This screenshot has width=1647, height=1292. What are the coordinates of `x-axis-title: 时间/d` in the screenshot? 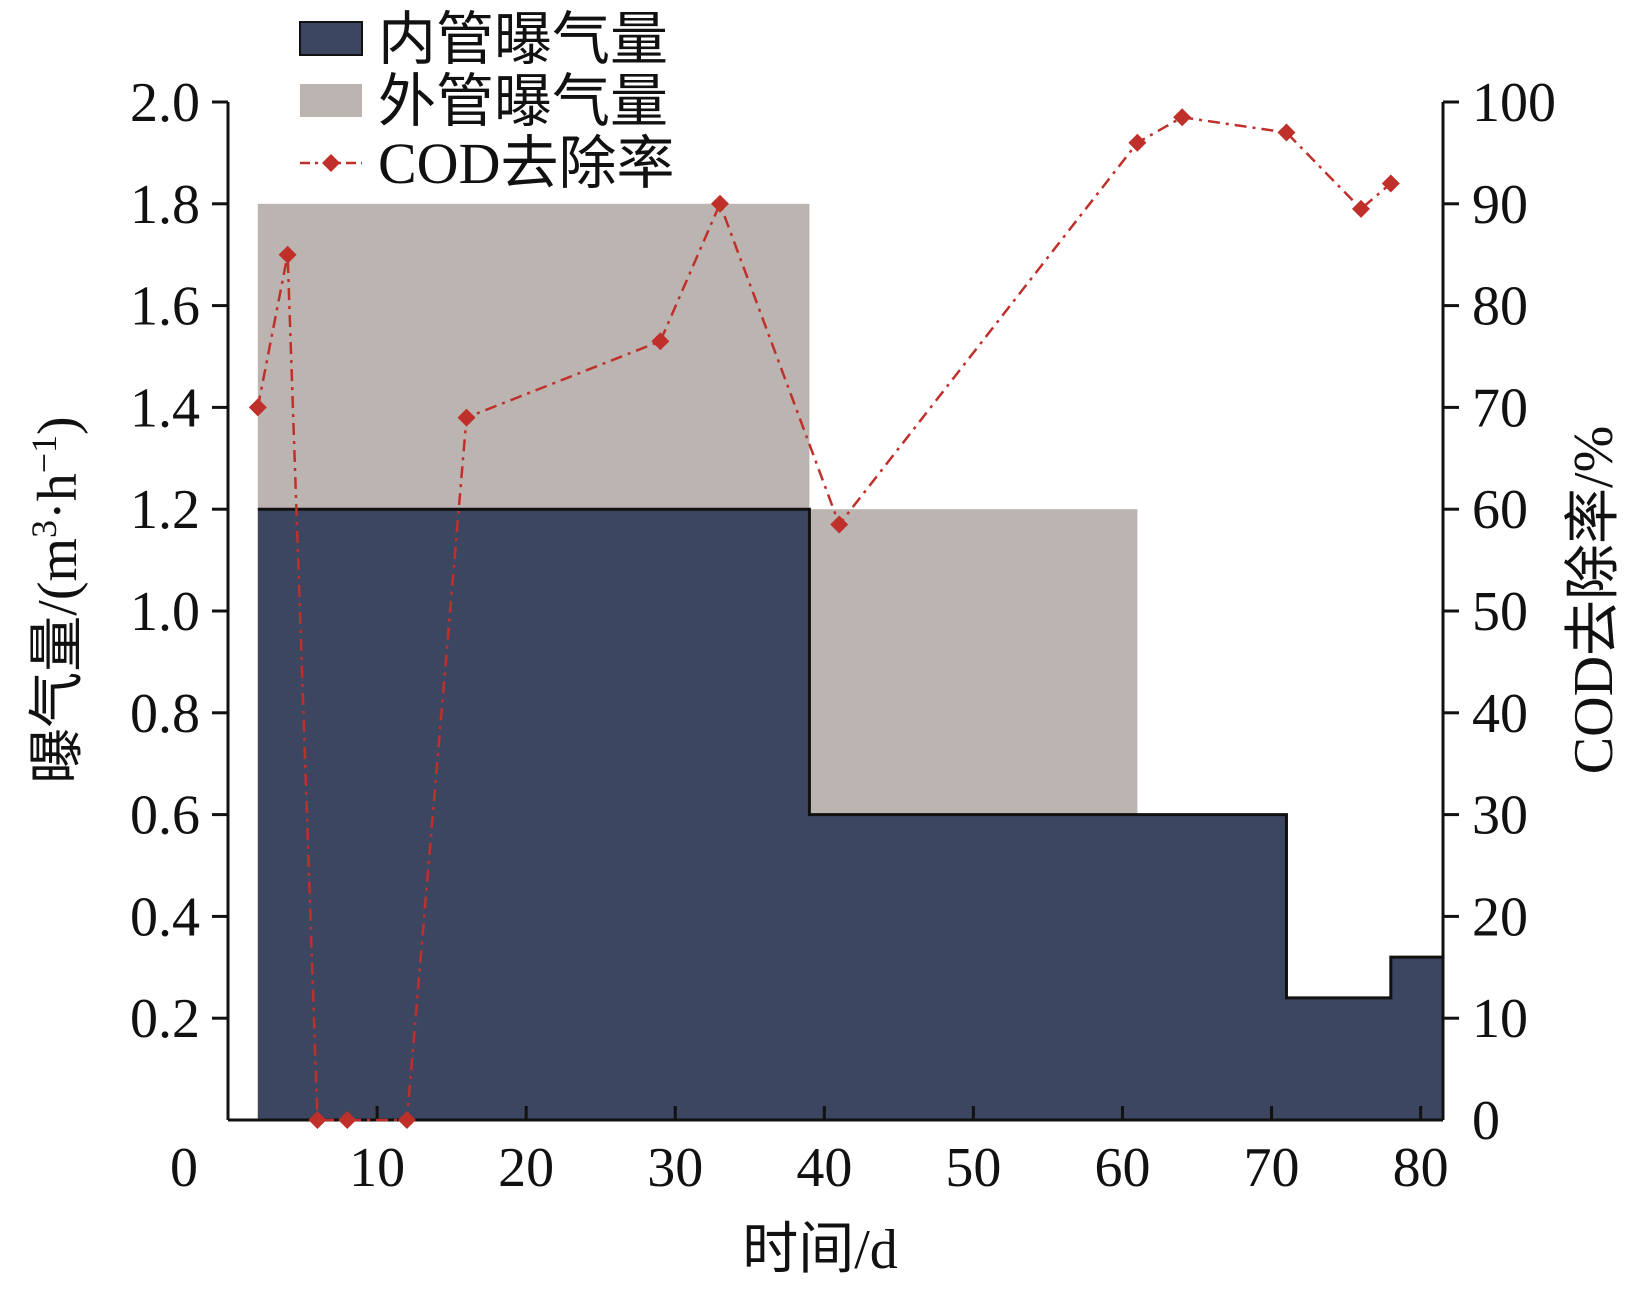 It's located at (820, 1250).